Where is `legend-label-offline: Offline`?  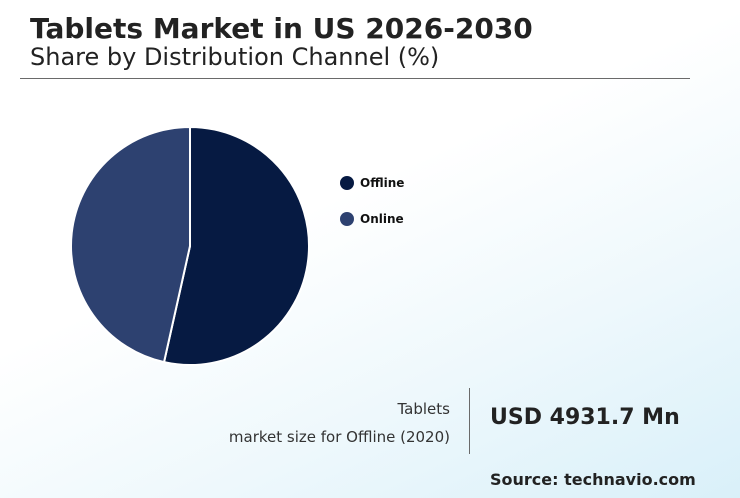 legend-label-offline: Offline is located at coordinates (382, 183).